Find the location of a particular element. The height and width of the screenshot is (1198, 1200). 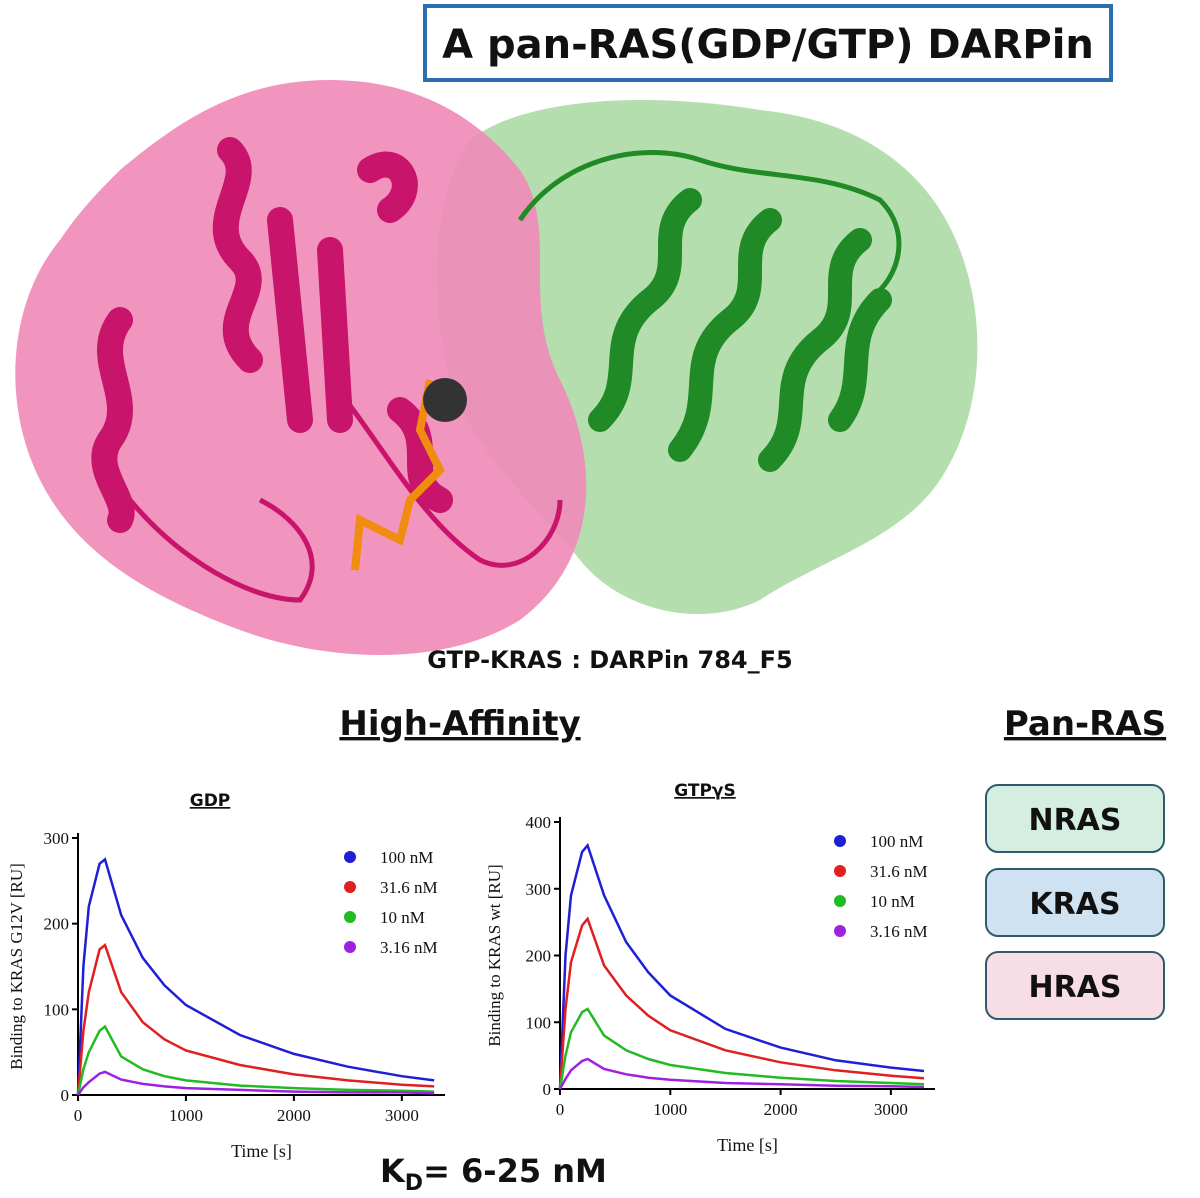

kras-ribbons is located at coordinates (272, 335).